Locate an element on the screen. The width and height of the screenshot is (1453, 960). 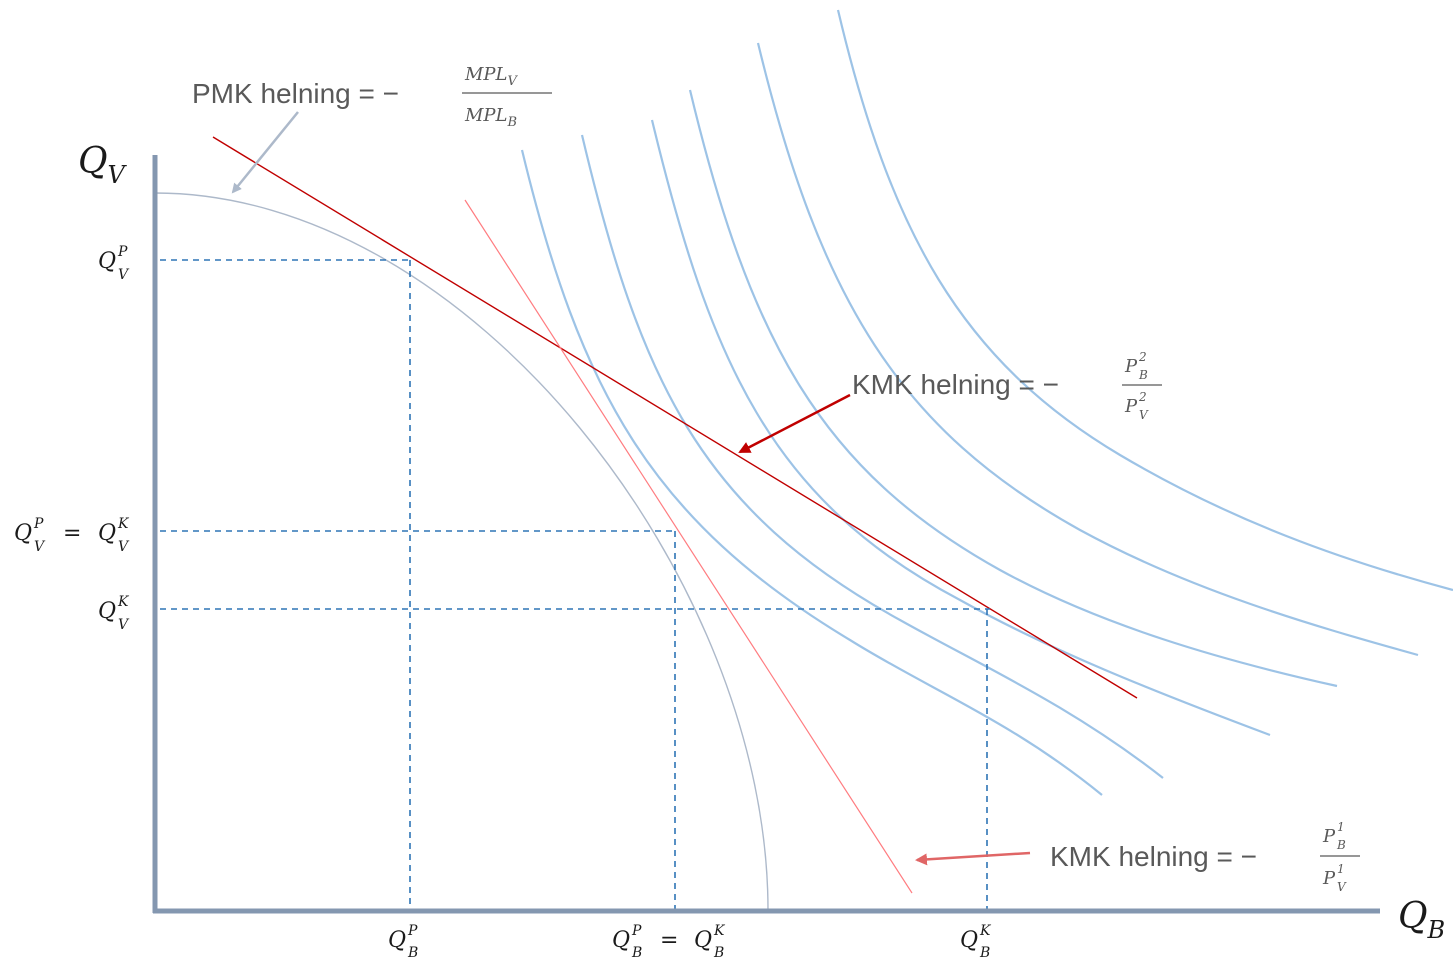
svg-text: PMK helning = − is located at coordinates (295, 93).